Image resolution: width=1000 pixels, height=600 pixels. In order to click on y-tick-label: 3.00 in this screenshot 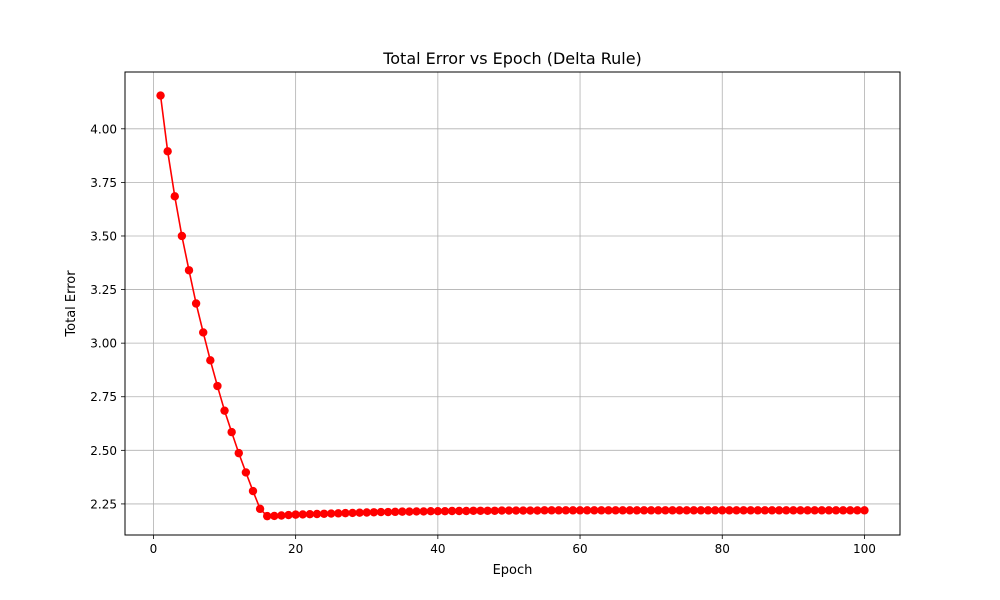, I will do `click(103, 344)`.